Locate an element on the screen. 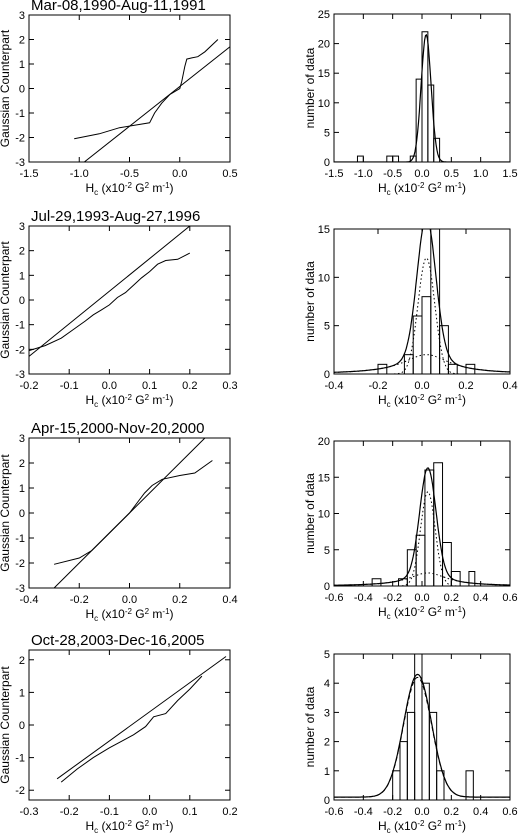 The image size is (520, 834). panel-title: Apr-15,2000-Nov-20,2000 is located at coordinates (117, 428).